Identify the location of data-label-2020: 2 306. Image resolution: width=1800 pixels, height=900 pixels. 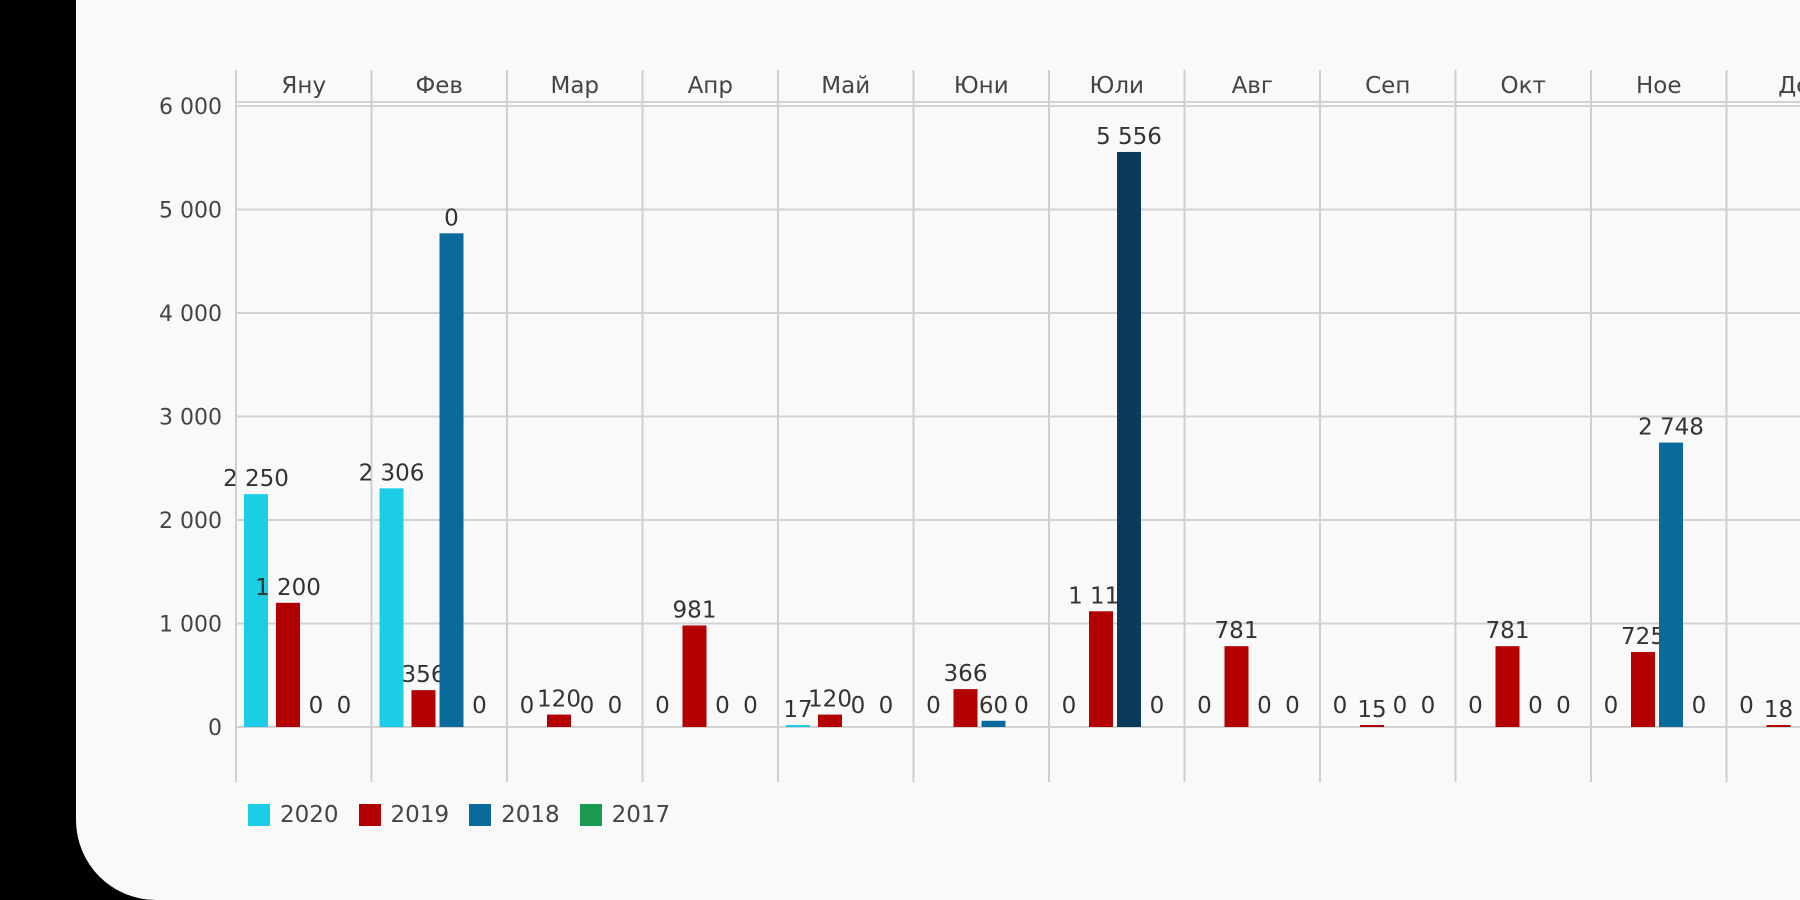
(392, 473).